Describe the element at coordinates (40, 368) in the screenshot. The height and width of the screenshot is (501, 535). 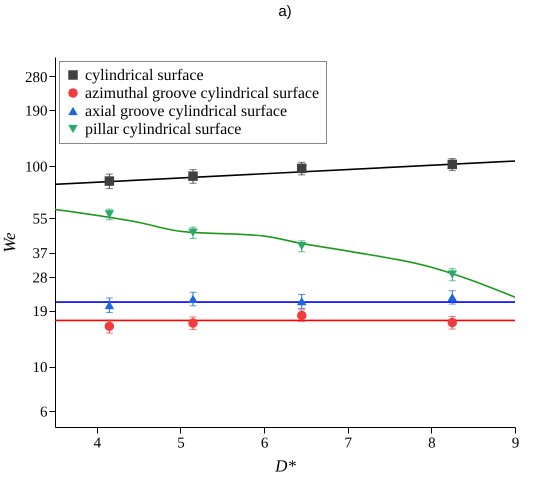
I see `y-tick-label: 10` at that location.